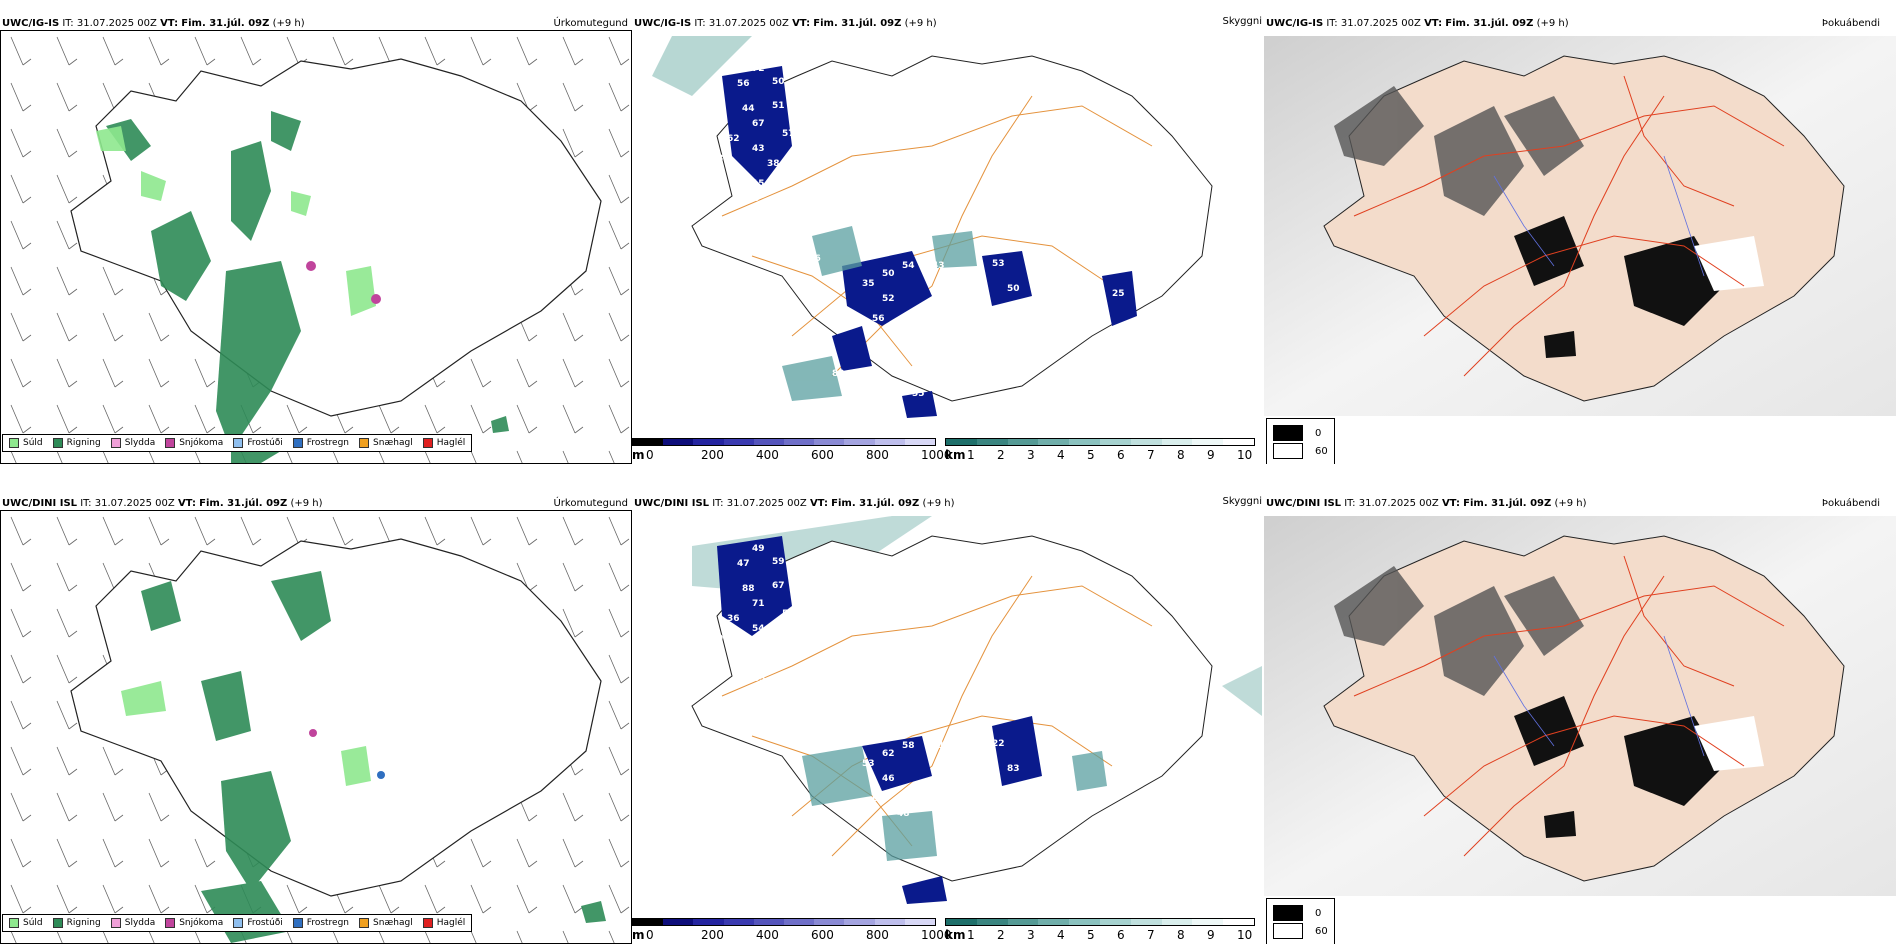 The height and width of the screenshot is (950, 1900). I want to click on ceiling-tick-label: 800, so click(877, 935).